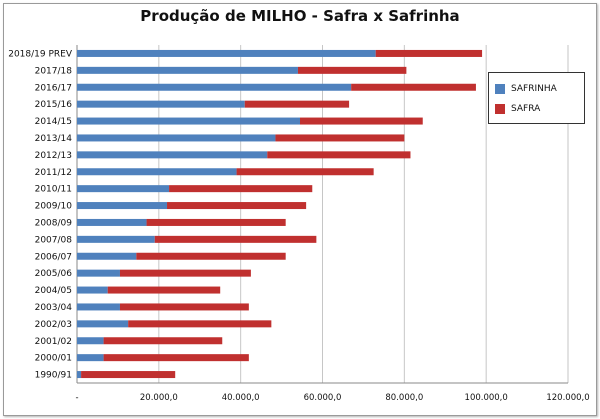 Image resolution: width=600 pixels, height=419 pixels. Describe the element at coordinates (500, 89) in the screenshot. I see `legend-swatch-safrinha` at that location.